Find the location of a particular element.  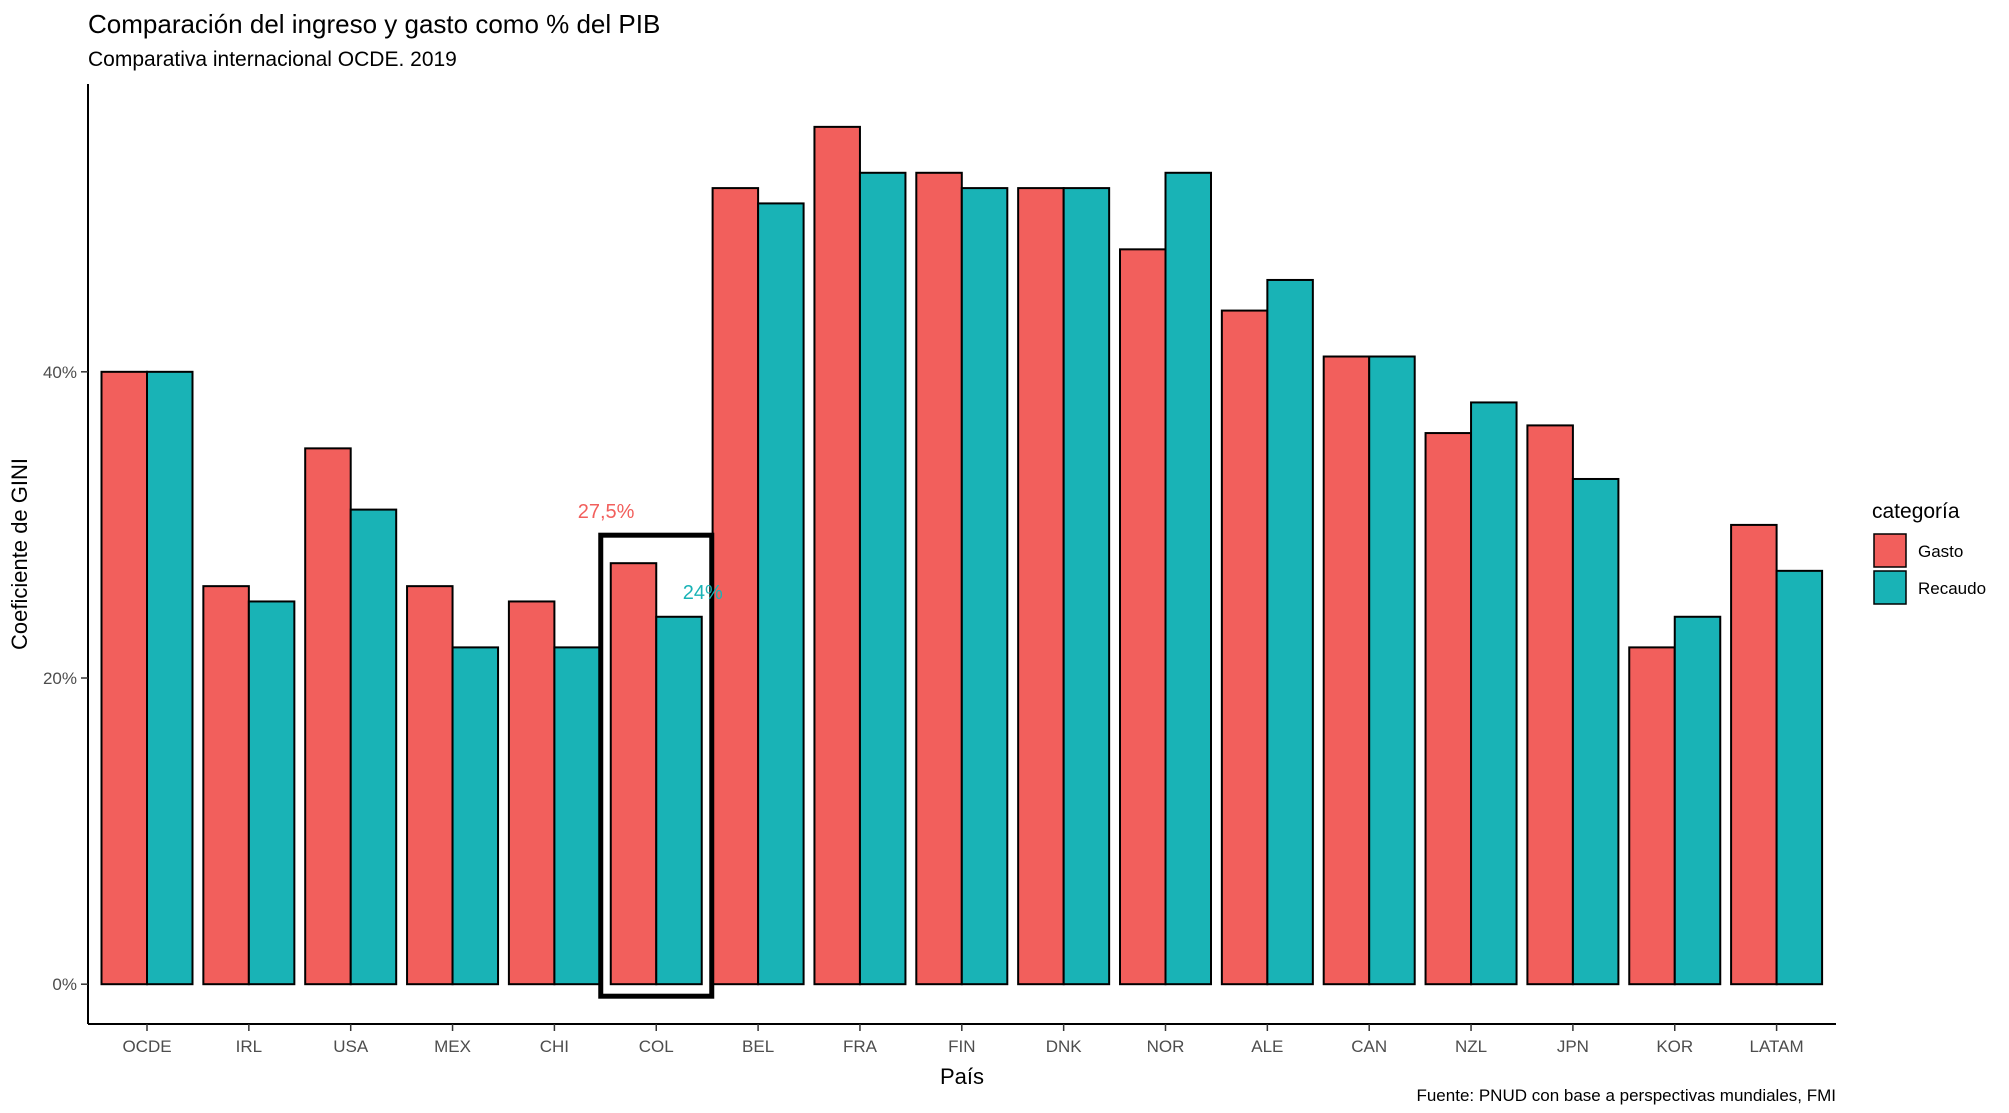

bar-gasto-chi is located at coordinates (531, 793).